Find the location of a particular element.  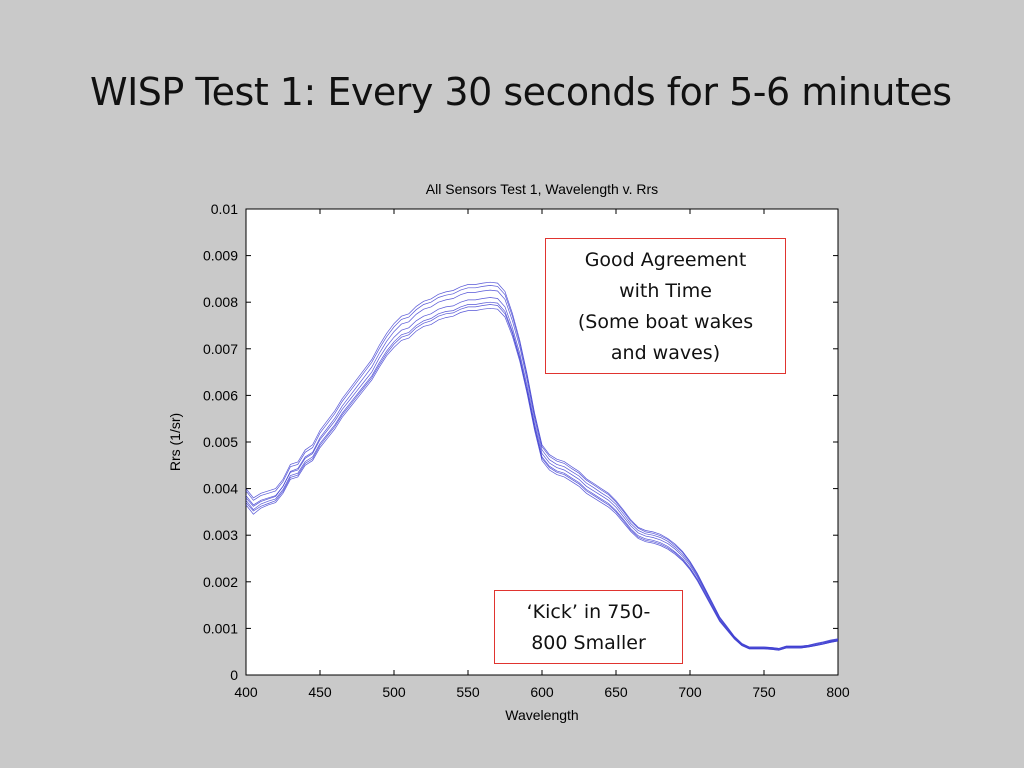

callout-line: ‘Kick’ in 750- is located at coordinates (588, 612).